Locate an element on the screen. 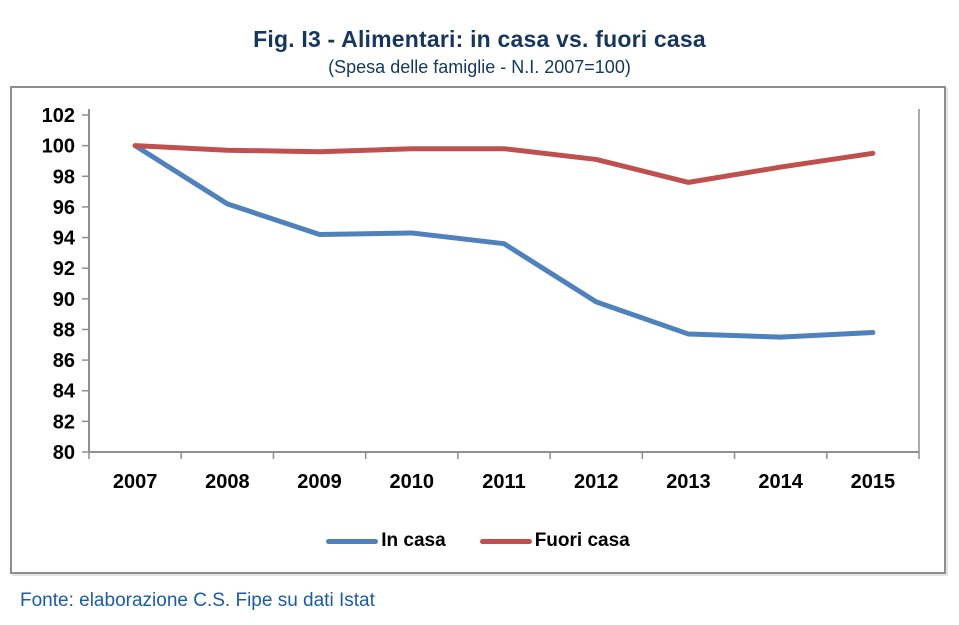  legend-label-fuori-casa: Fuori casa is located at coordinates (582, 540).